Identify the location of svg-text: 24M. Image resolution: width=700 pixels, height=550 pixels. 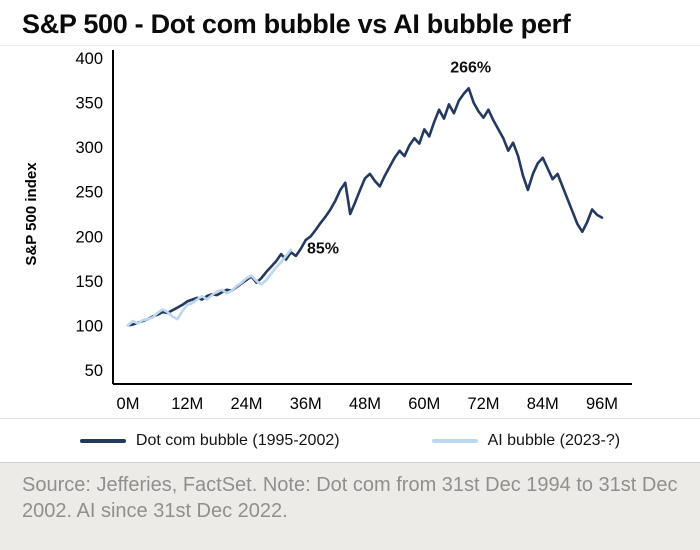
(246, 404).